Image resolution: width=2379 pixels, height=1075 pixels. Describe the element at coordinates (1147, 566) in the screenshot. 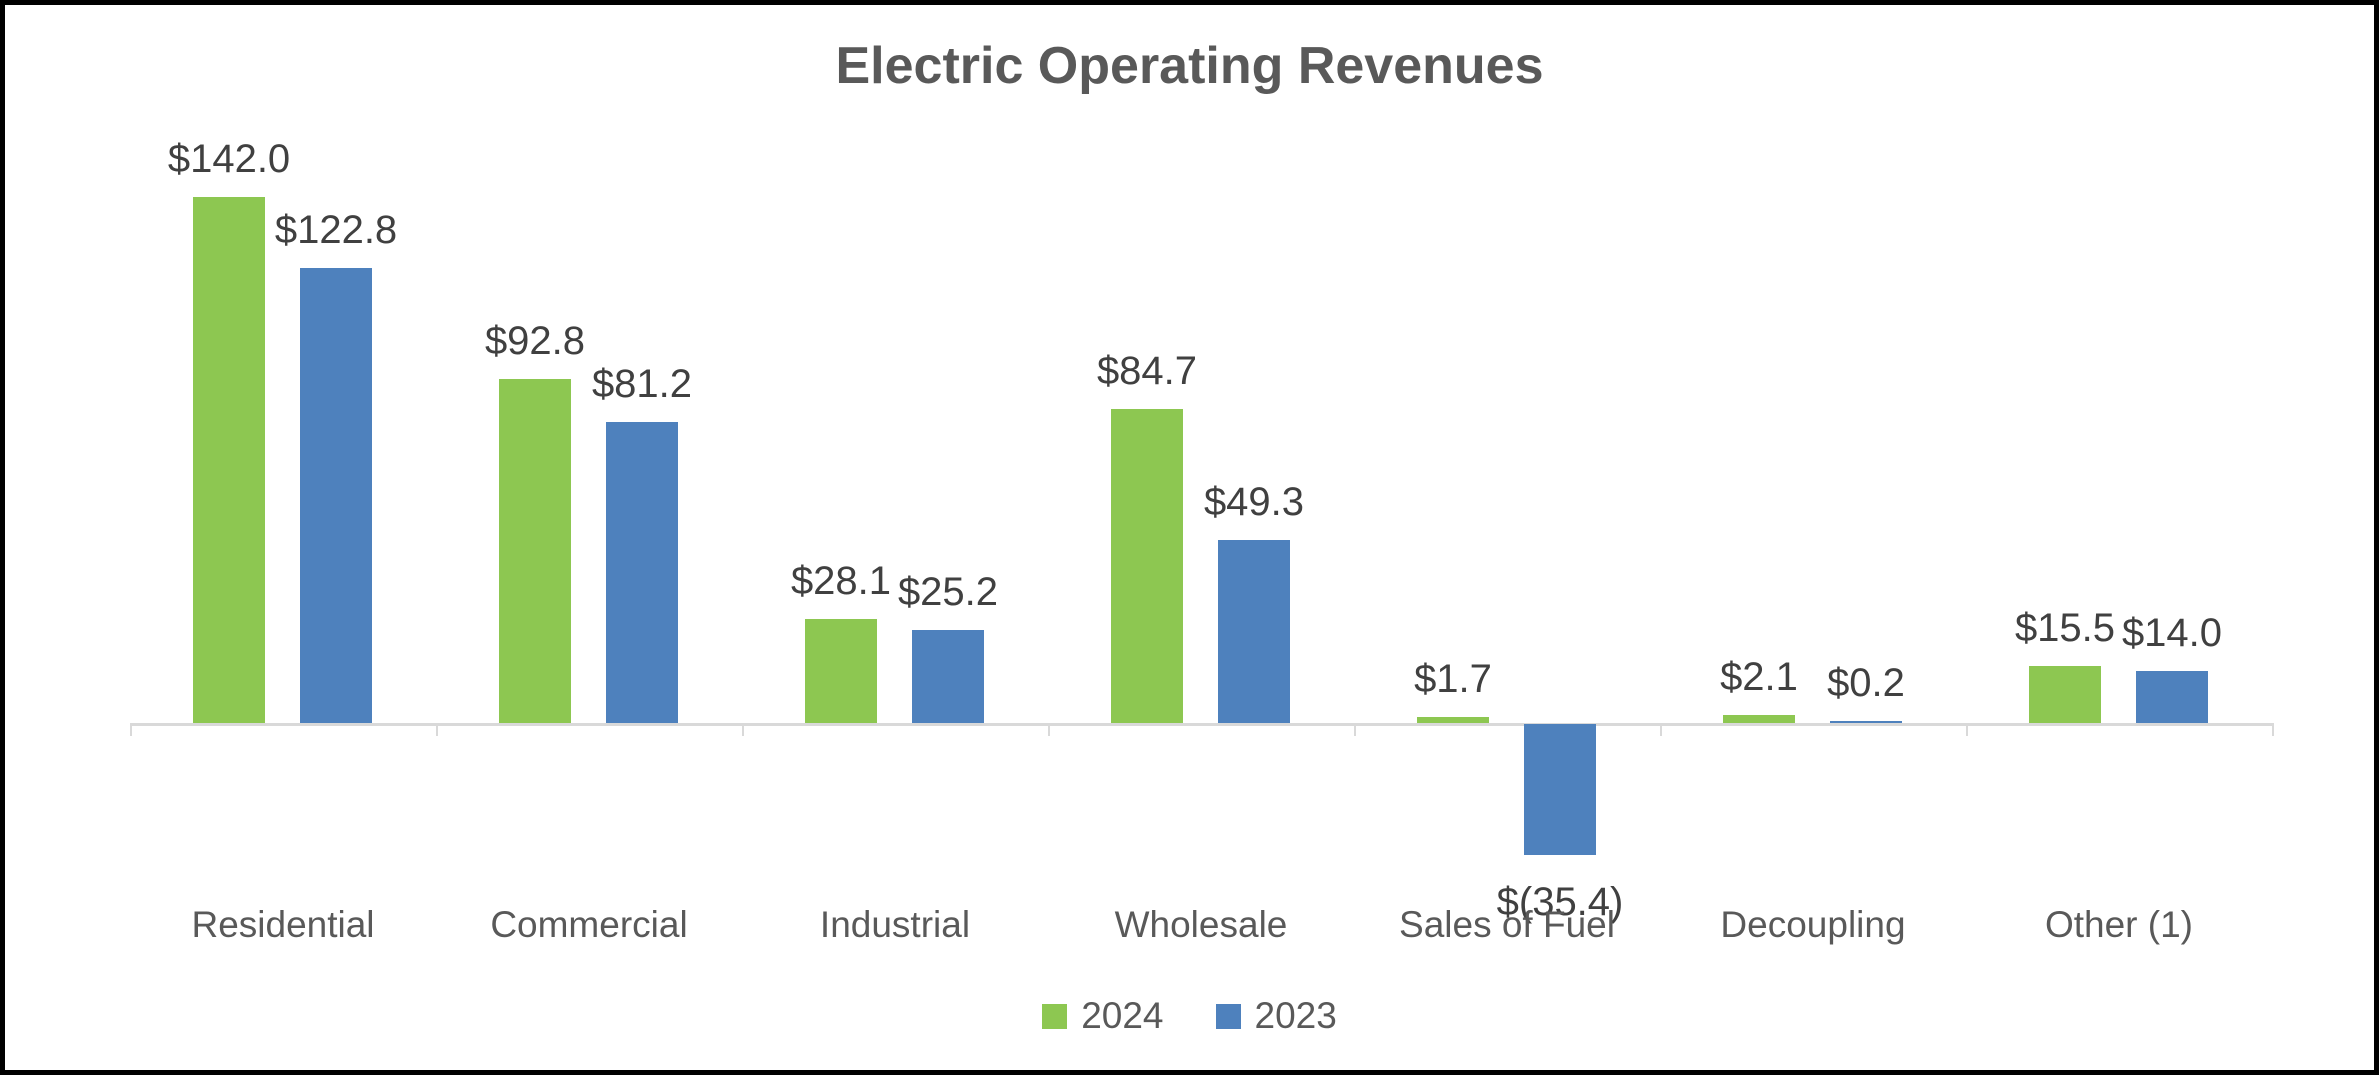

I see `bar-2024-wholesale` at that location.